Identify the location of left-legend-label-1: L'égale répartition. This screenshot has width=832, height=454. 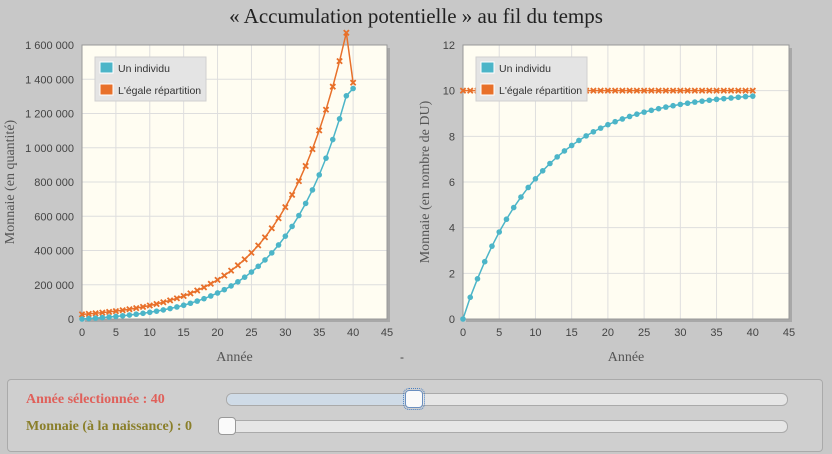
(159, 91).